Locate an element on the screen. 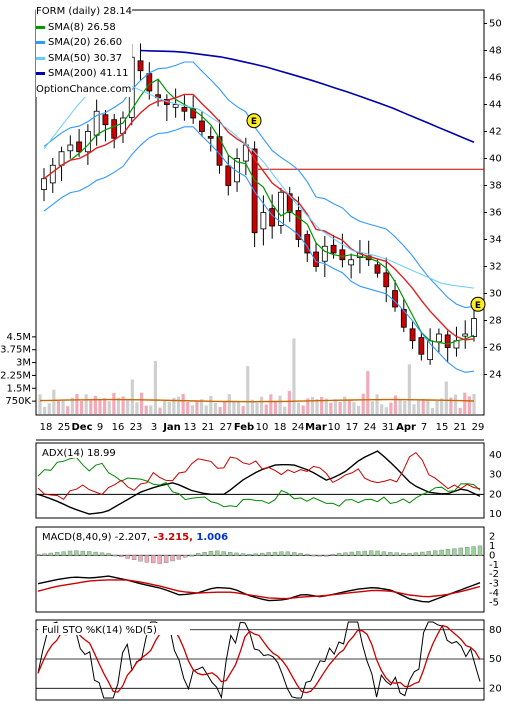  date-tick-label: Jan is located at coordinates (171, 427).